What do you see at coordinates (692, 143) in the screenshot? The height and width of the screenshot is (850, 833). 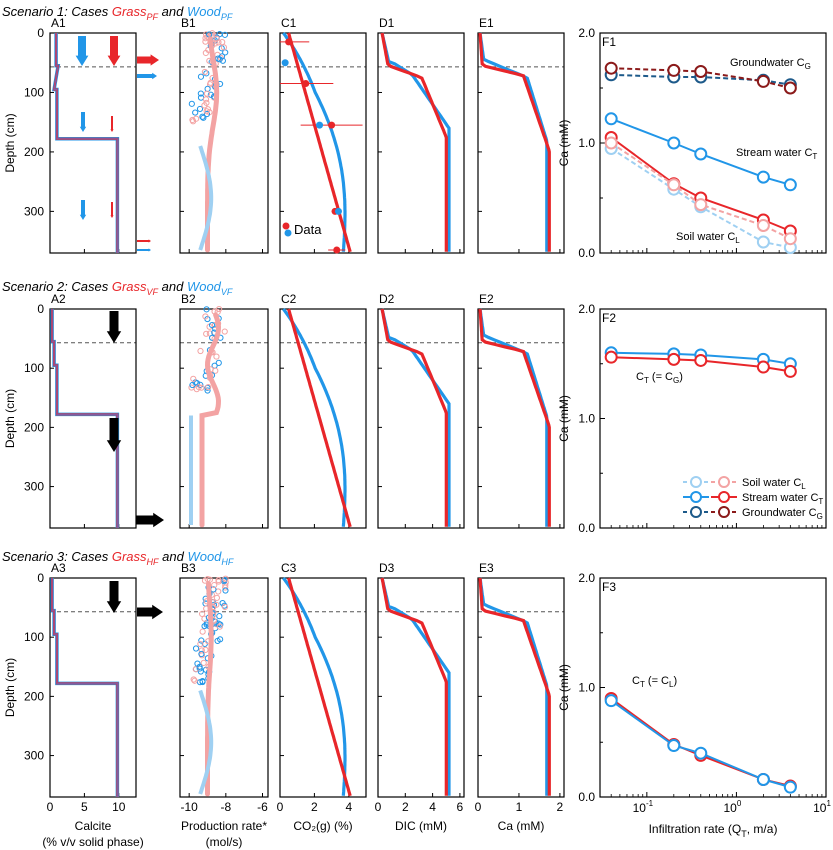 I see `panel-F1: F1 0.0 1.0 2.0 Ca (mM)` at bounding box center [692, 143].